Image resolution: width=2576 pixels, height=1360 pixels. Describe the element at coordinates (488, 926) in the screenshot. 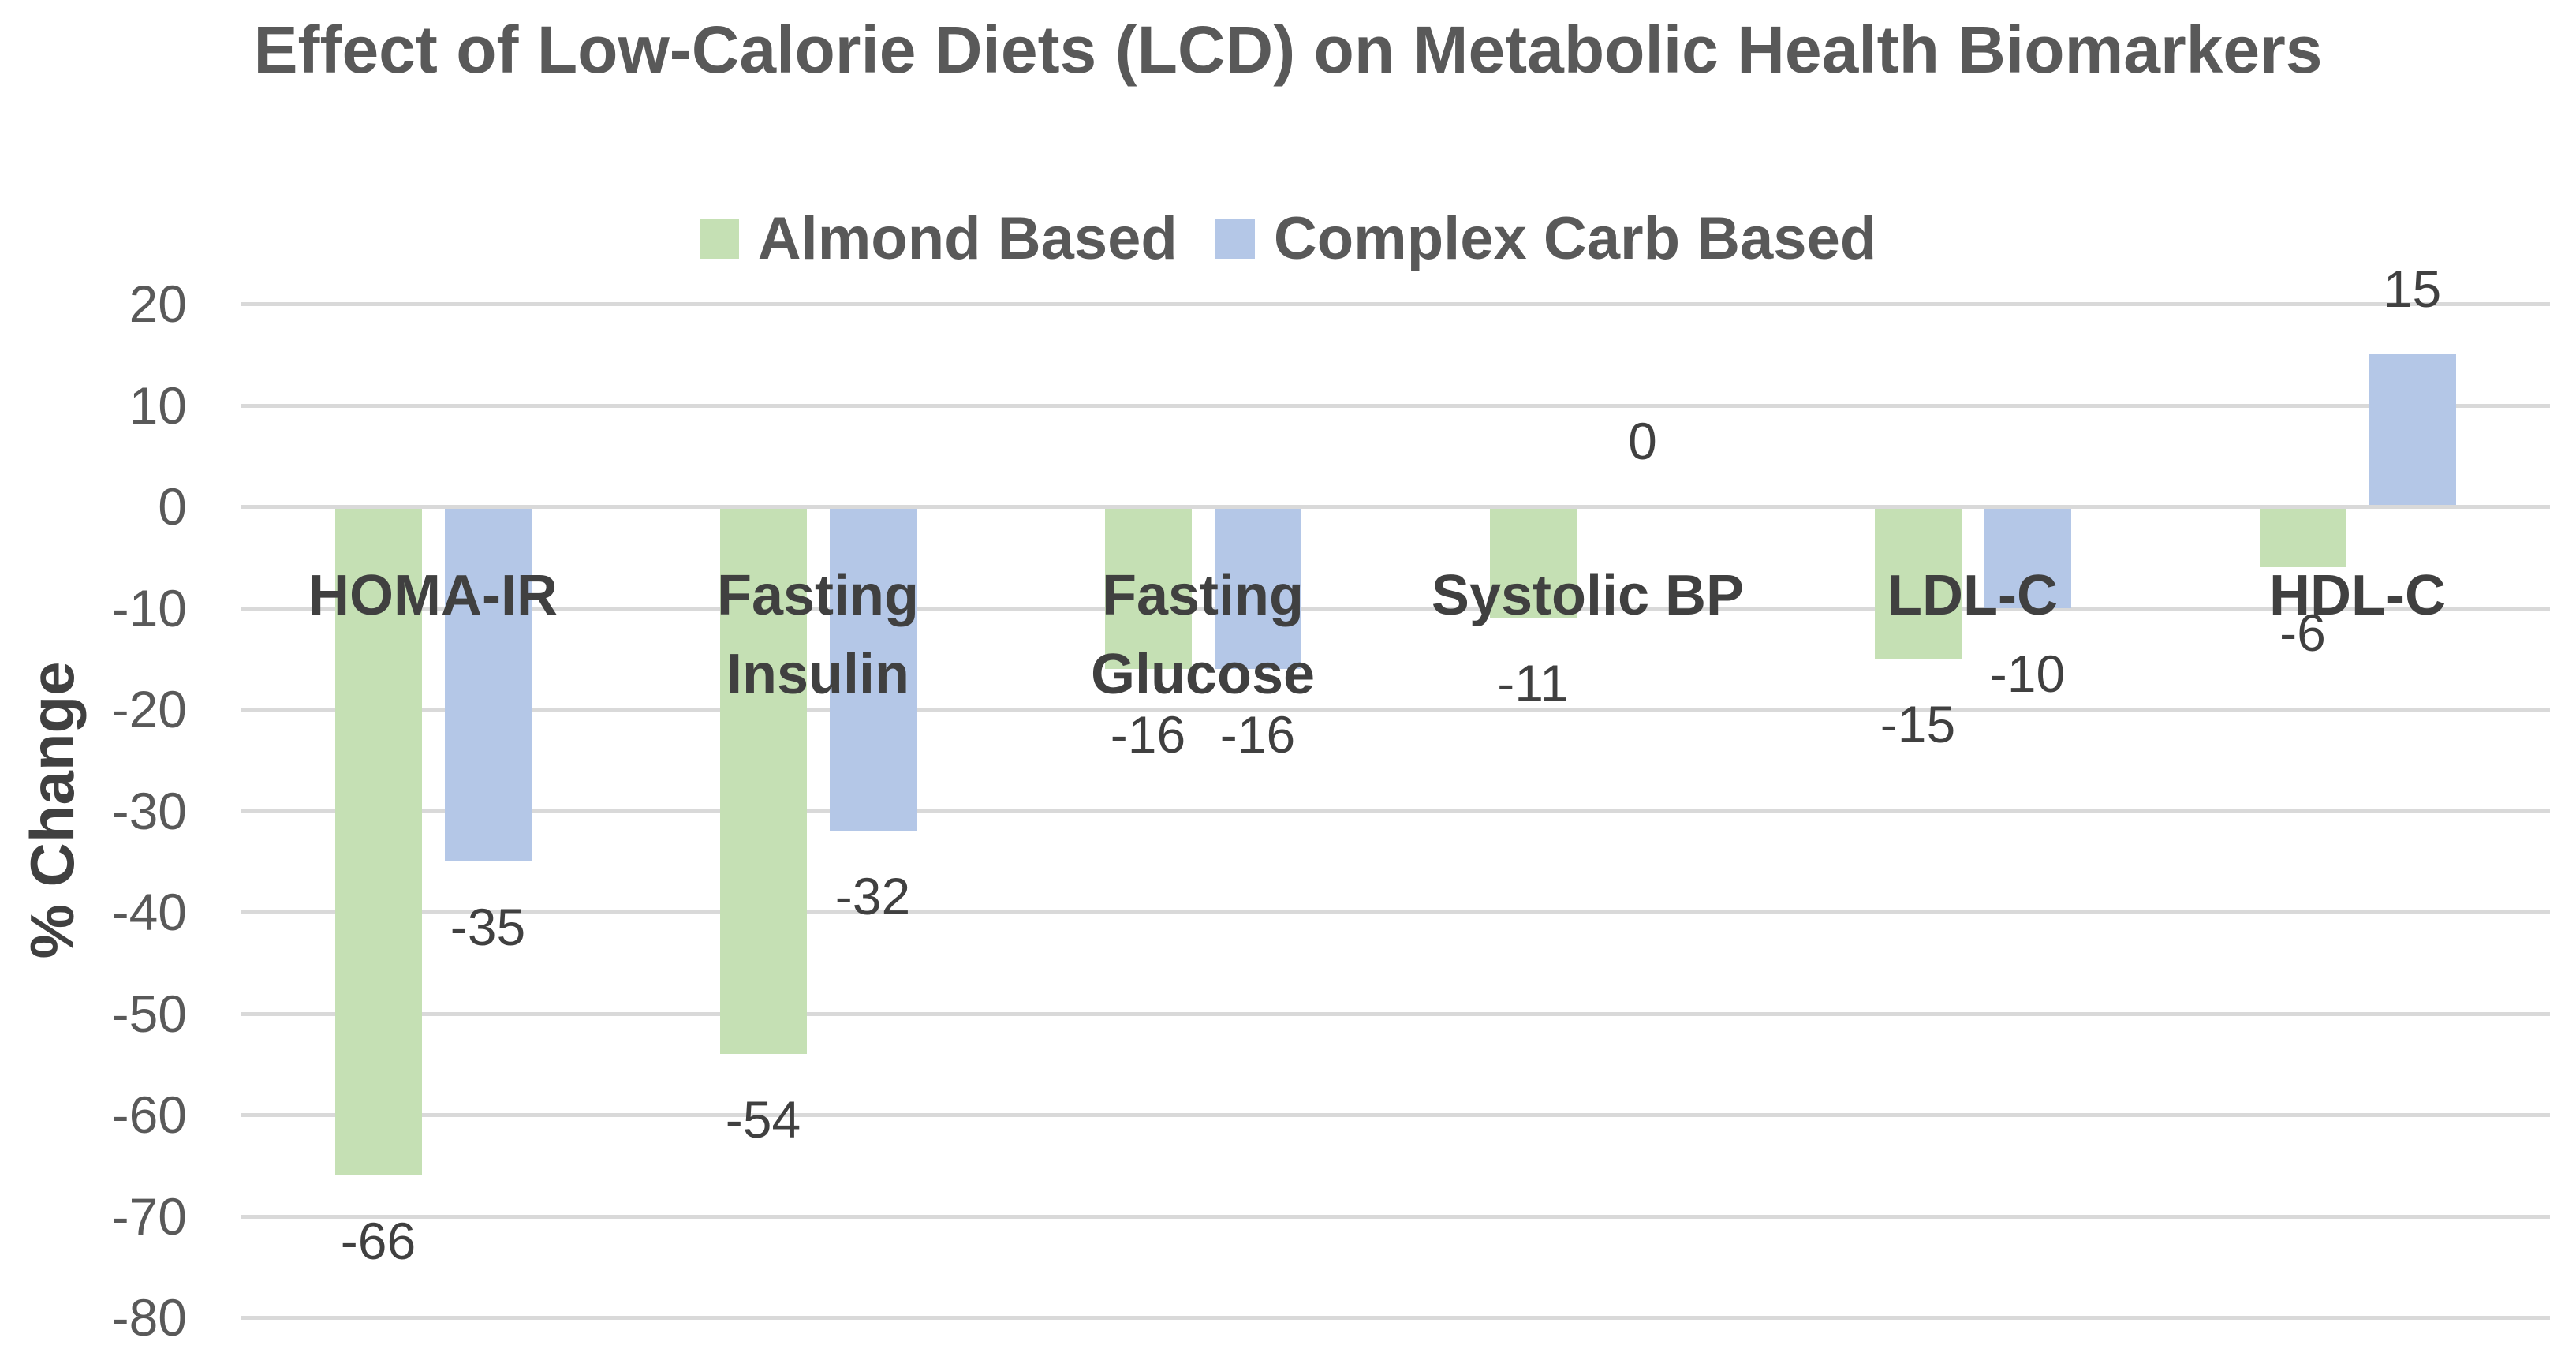

I see `data-label-complex-carb-based-homa-ir: -35` at that location.